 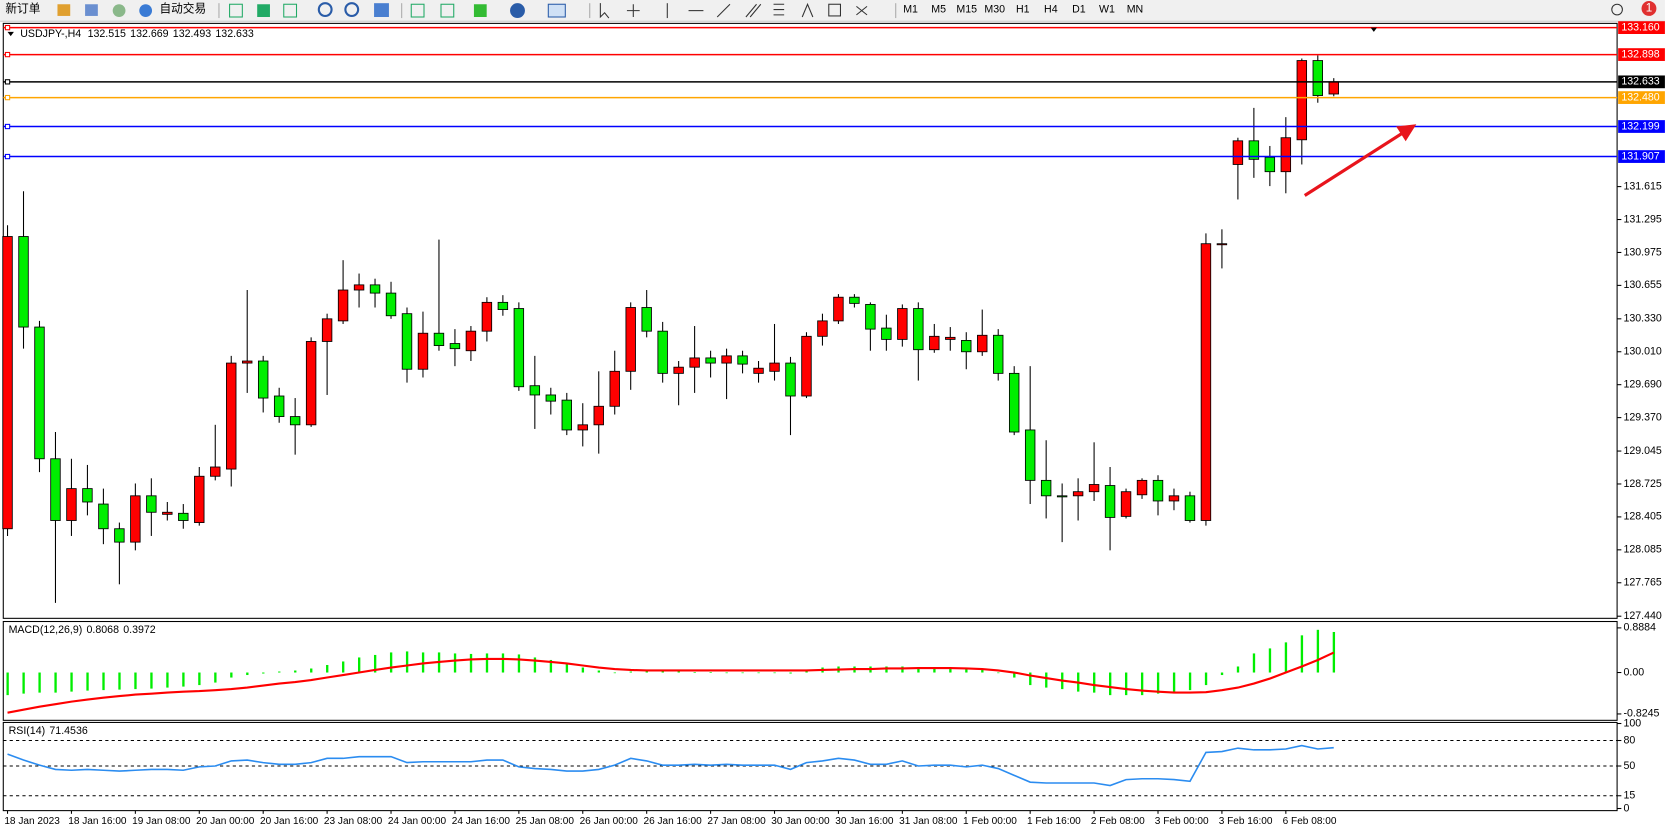 I want to click on timeframe-button: D1, so click(x=1079, y=9).